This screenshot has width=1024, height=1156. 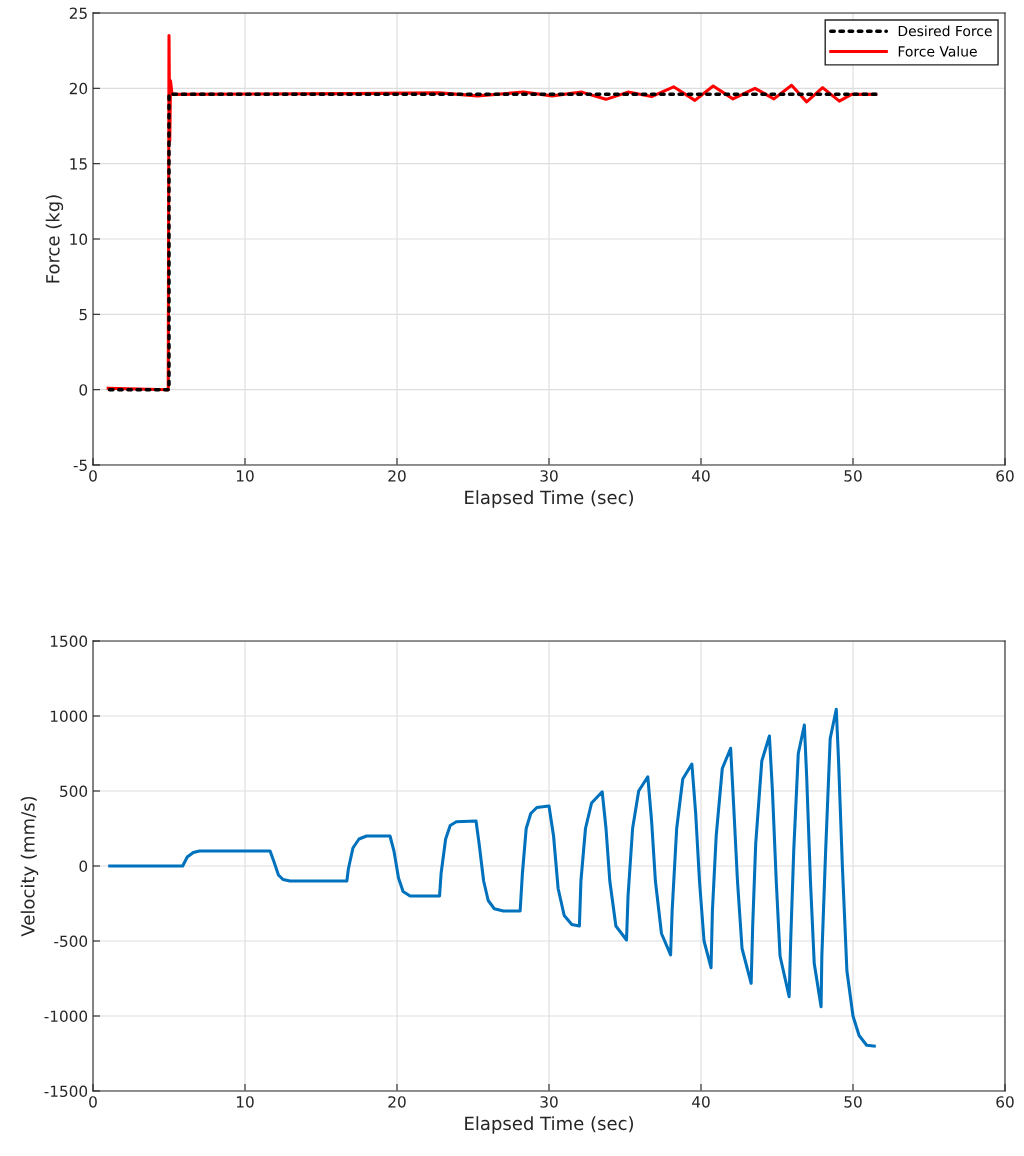 What do you see at coordinates (945, 31) in the screenshot?
I see `legend-label: Desired Force` at bounding box center [945, 31].